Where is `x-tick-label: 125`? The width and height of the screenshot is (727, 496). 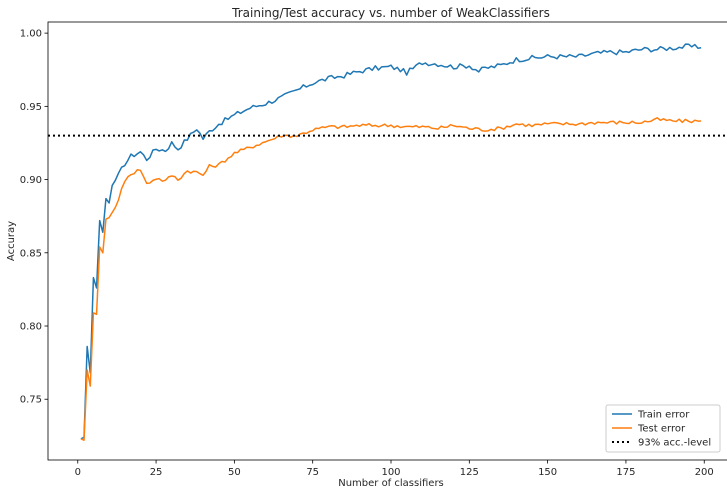
x-tick-label: 125 is located at coordinates (469, 472).